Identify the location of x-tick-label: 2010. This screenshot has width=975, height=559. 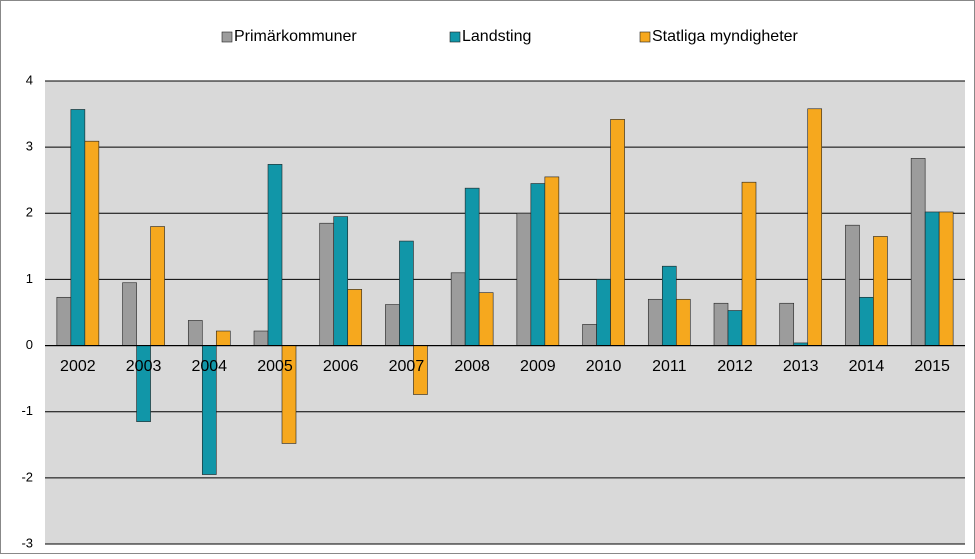
(604, 366).